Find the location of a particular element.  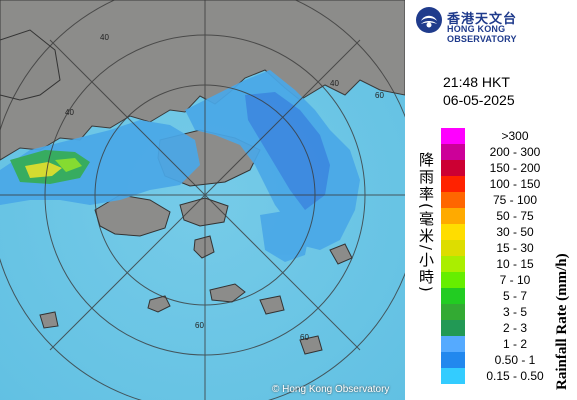

legend-label: 150 - 200 is located at coordinates (515, 168).